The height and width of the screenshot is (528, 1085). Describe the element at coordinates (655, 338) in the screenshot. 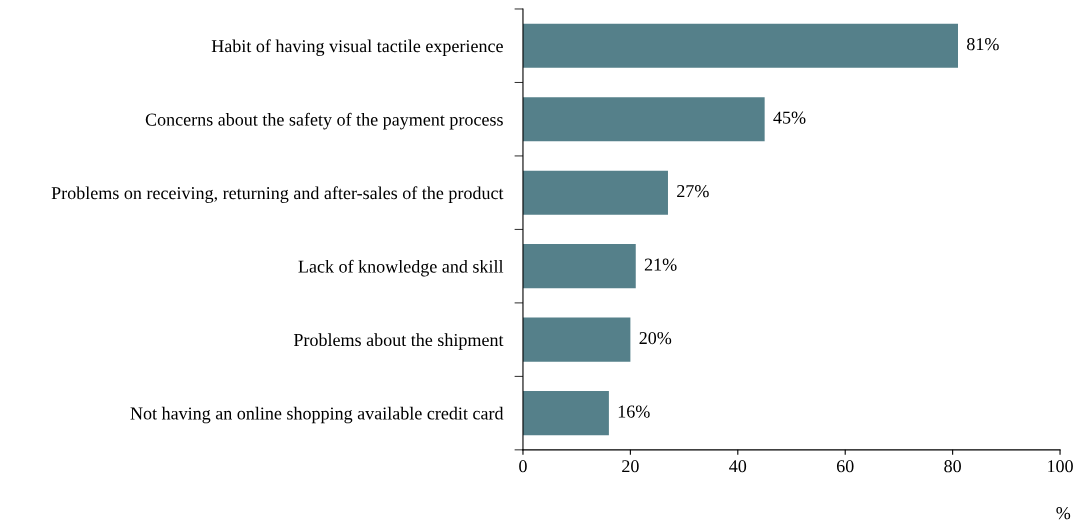

I see `data-label: 20%` at that location.